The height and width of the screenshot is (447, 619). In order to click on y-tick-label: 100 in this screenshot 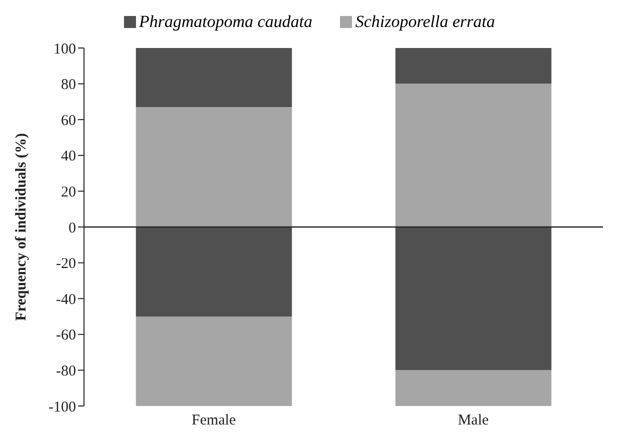, I will do `click(65, 49)`.